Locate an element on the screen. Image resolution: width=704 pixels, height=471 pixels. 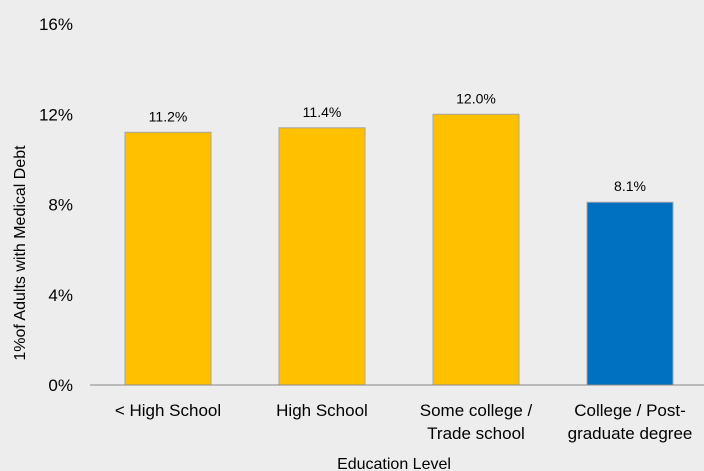
y-tick-label: 4% is located at coordinates (60, 295).